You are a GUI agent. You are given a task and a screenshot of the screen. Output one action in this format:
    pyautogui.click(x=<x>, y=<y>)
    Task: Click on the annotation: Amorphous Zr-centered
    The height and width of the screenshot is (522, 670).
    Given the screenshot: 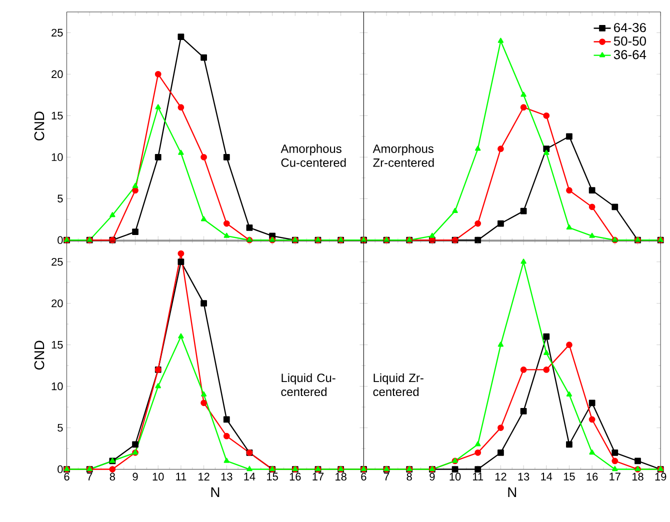 What is the action you would take?
    pyautogui.click(x=403, y=155)
    